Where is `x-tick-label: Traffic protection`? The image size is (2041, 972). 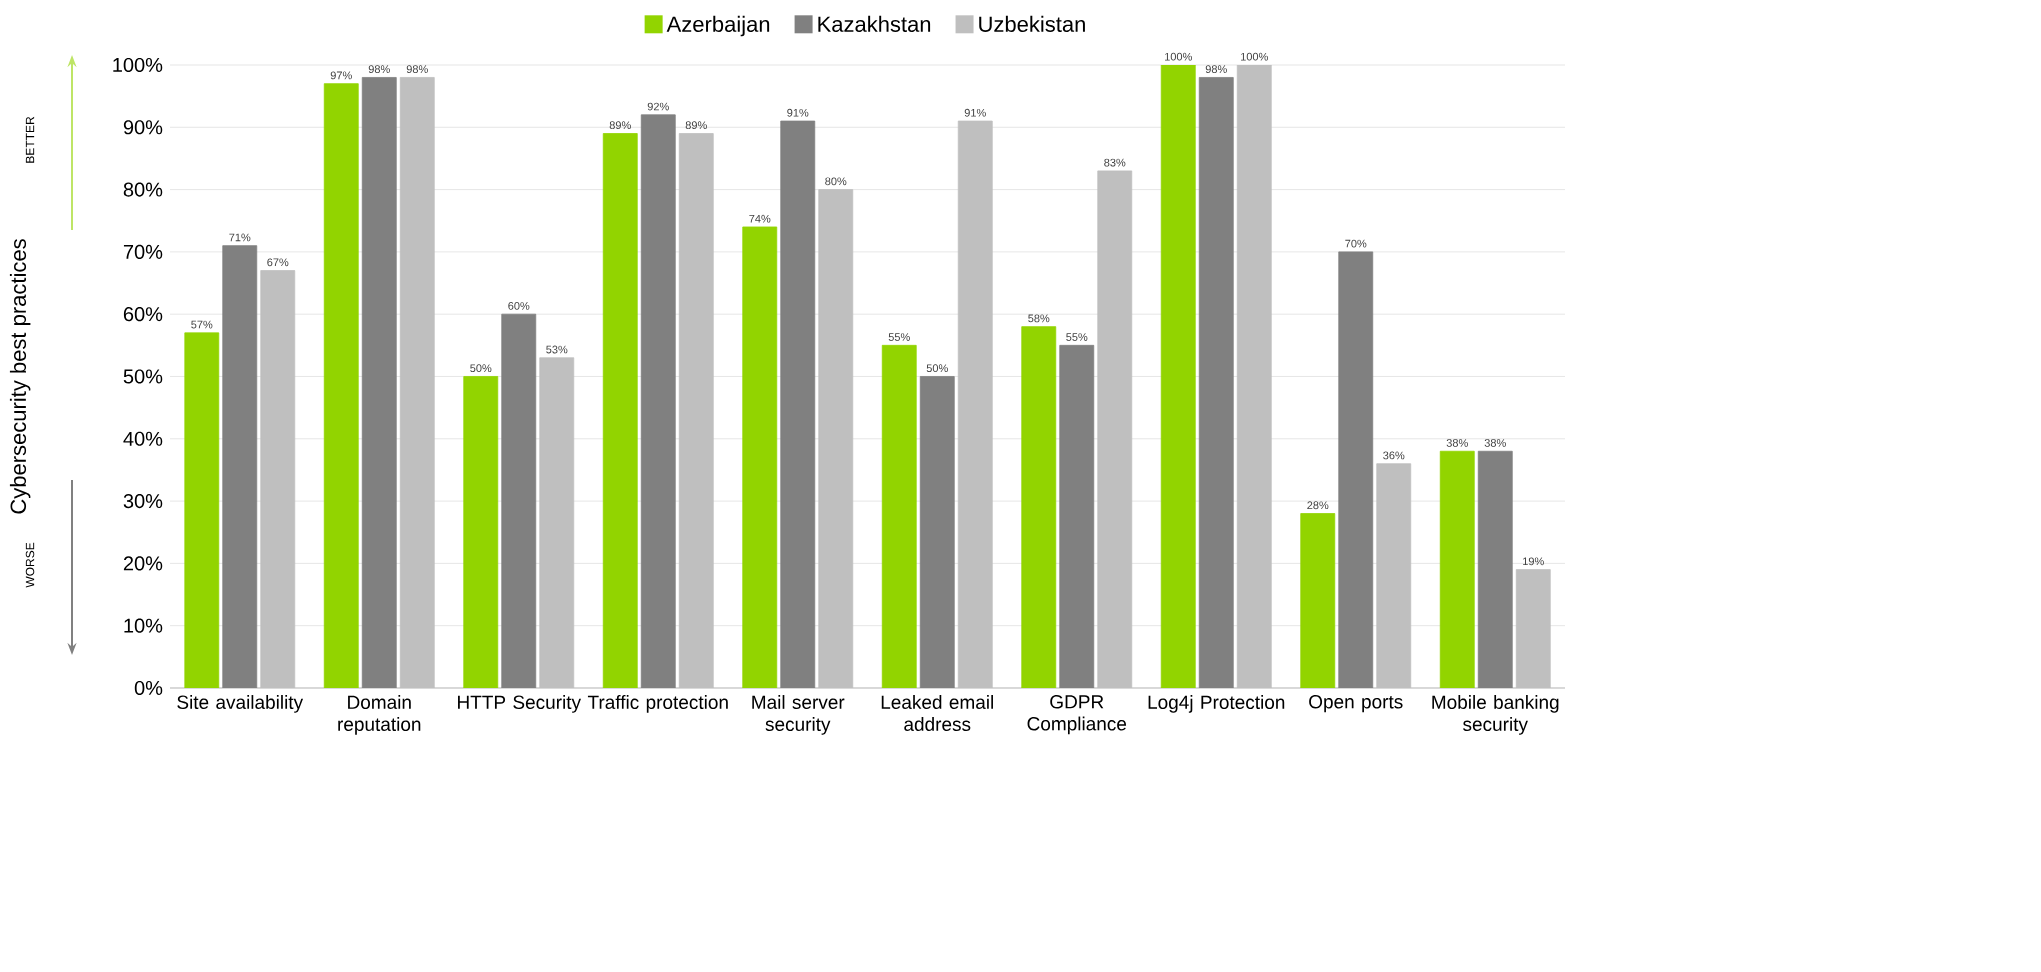
x-tick-label: Traffic protection is located at coordinates (657, 704).